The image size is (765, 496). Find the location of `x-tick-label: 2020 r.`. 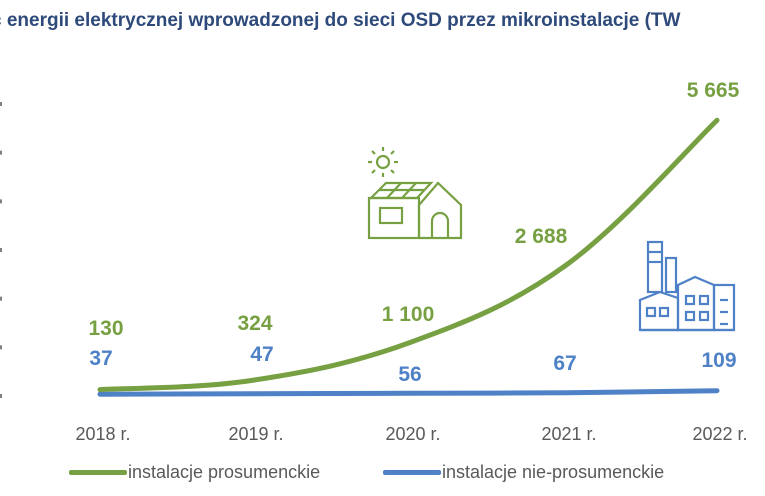

x-tick-label: 2020 r. is located at coordinates (412, 434).